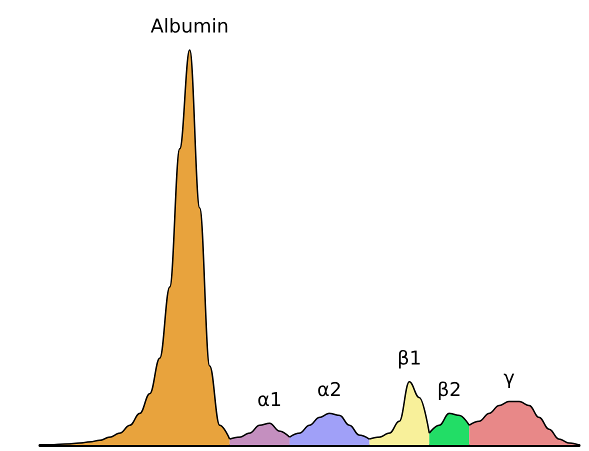 The image size is (589, 451). Describe the element at coordinates (449, 389) in the screenshot. I see `series-label: β2` at that location.